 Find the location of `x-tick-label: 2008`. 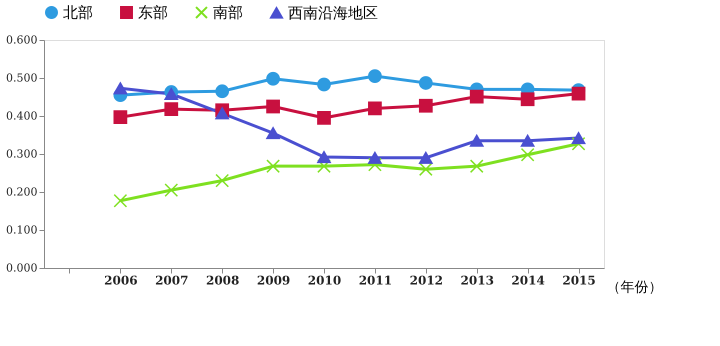

x-tick-label: 2008 is located at coordinates (223, 281).